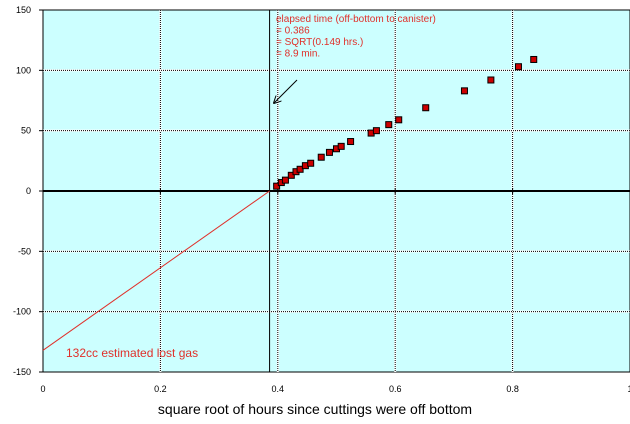 This screenshot has width=630, height=424. What do you see at coordinates (23, 70) in the screenshot?
I see `y-tick-label: 100` at bounding box center [23, 70].